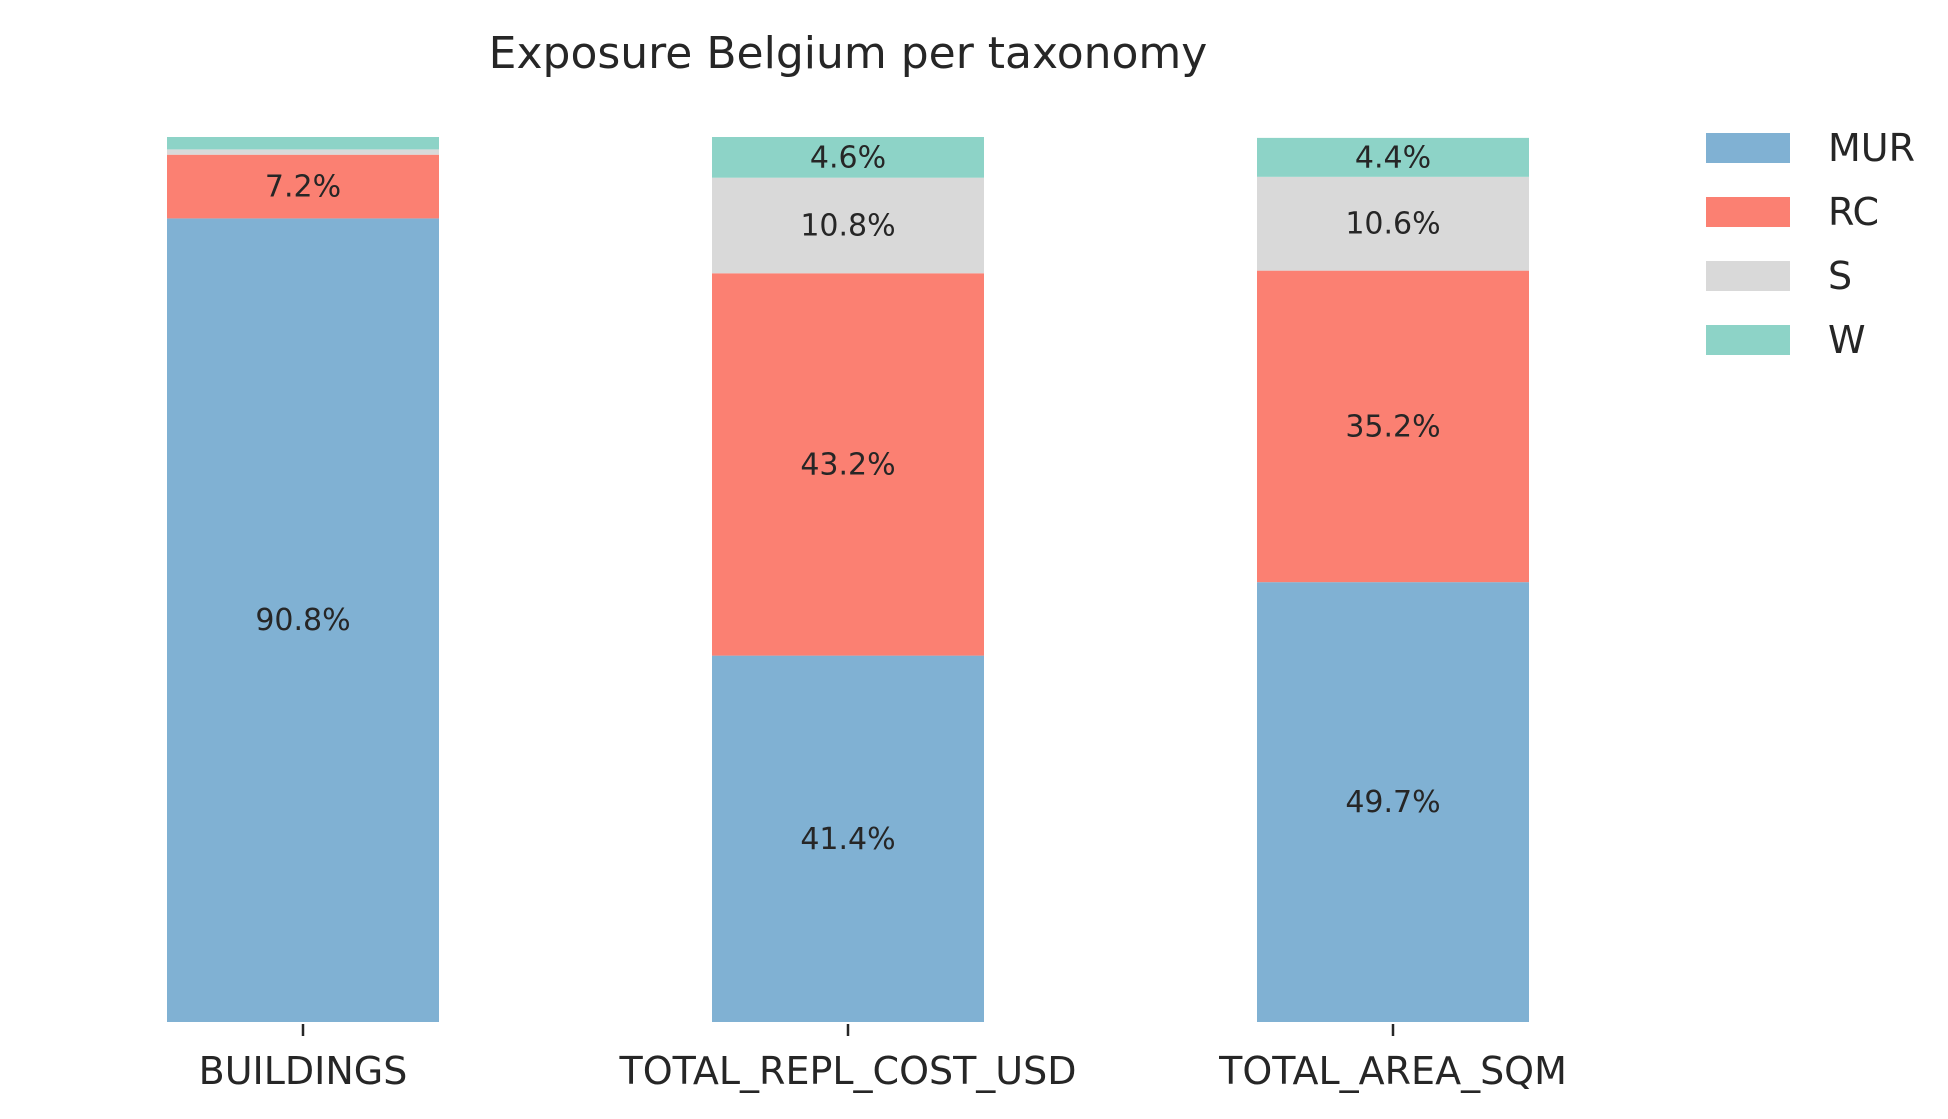 Image resolution: width=1948 pixels, height=1119 pixels. I want to click on x-tick-label: TOTAL_REPL_COST_USD, so click(847, 1071).